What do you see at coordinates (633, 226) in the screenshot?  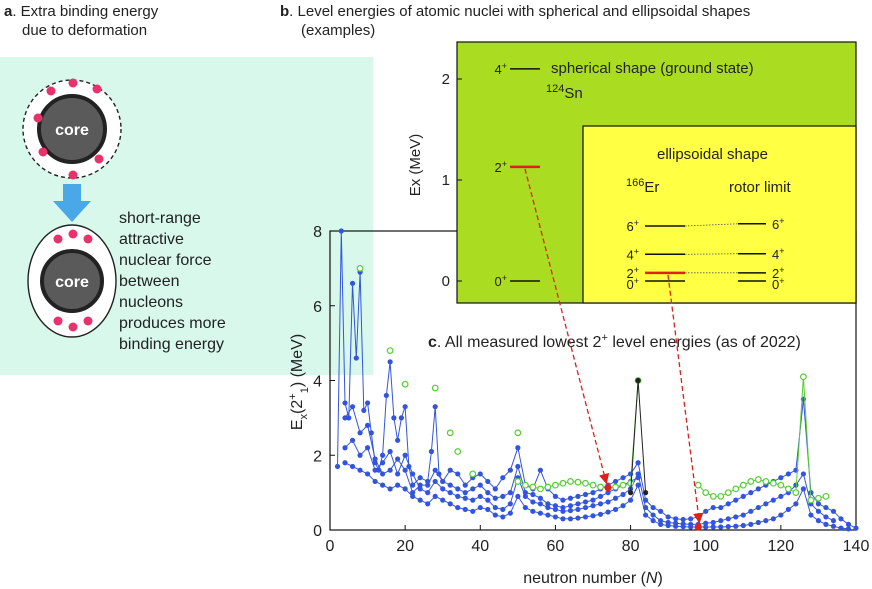 I see `ellipsoidal-level-label: 6+` at bounding box center [633, 226].